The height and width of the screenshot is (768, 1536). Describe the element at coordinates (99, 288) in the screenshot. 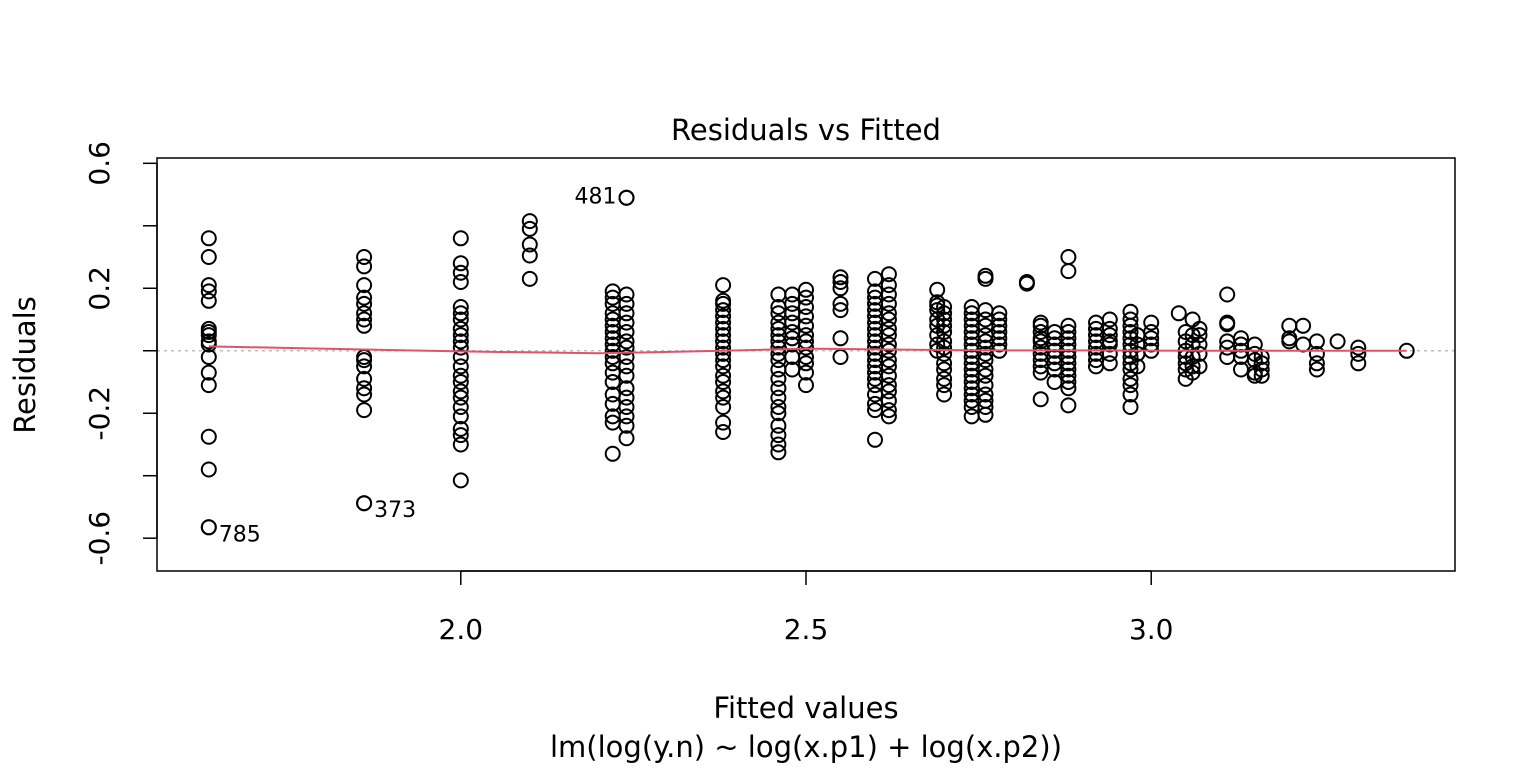

I see `y-tick-label: 0.2` at that location.